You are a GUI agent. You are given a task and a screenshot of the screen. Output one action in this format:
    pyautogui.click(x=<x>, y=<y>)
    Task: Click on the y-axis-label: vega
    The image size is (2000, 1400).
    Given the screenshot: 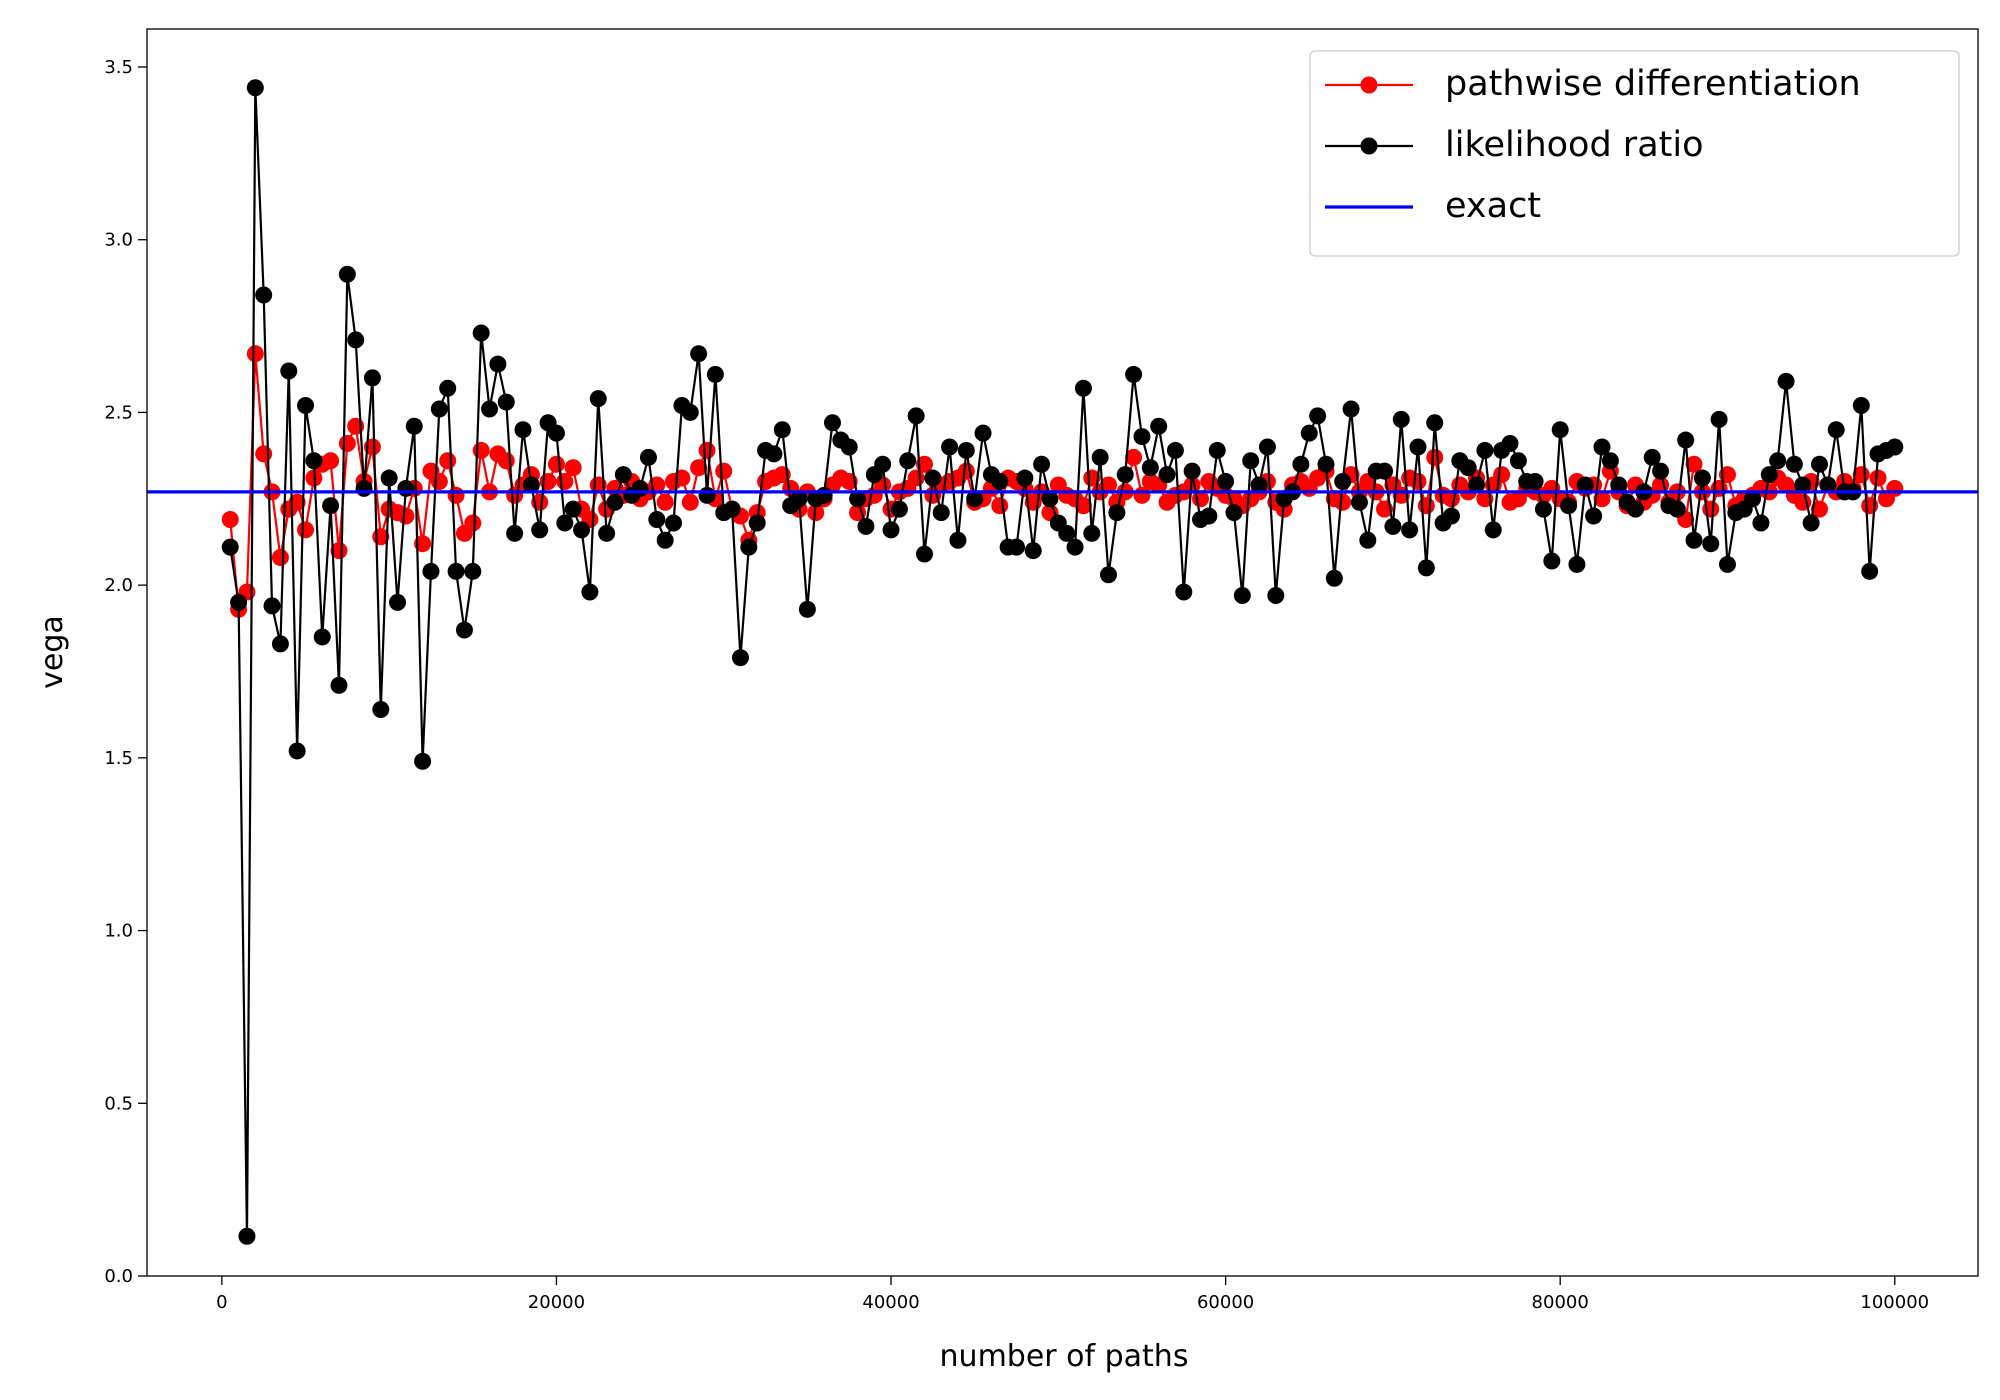 What is the action you would take?
    pyautogui.click(x=52, y=652)
    